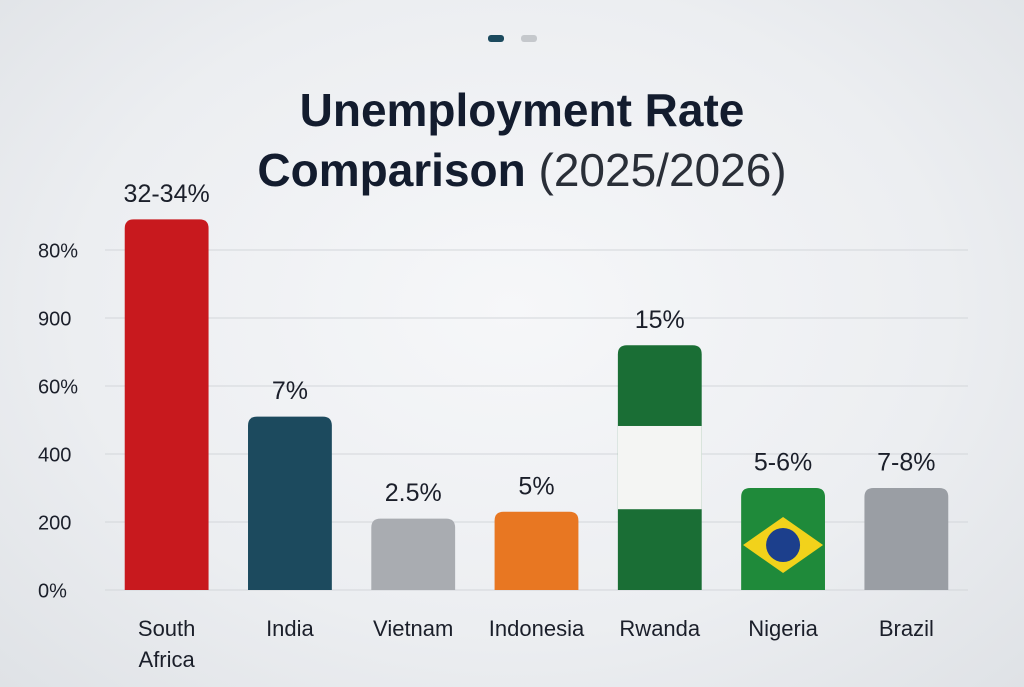 Image resolution: width=1024 pixels, height=687 pixels. Describe the element at coordinates (290, 391) in the screenshot. I see `value-label: 7%` at that location.